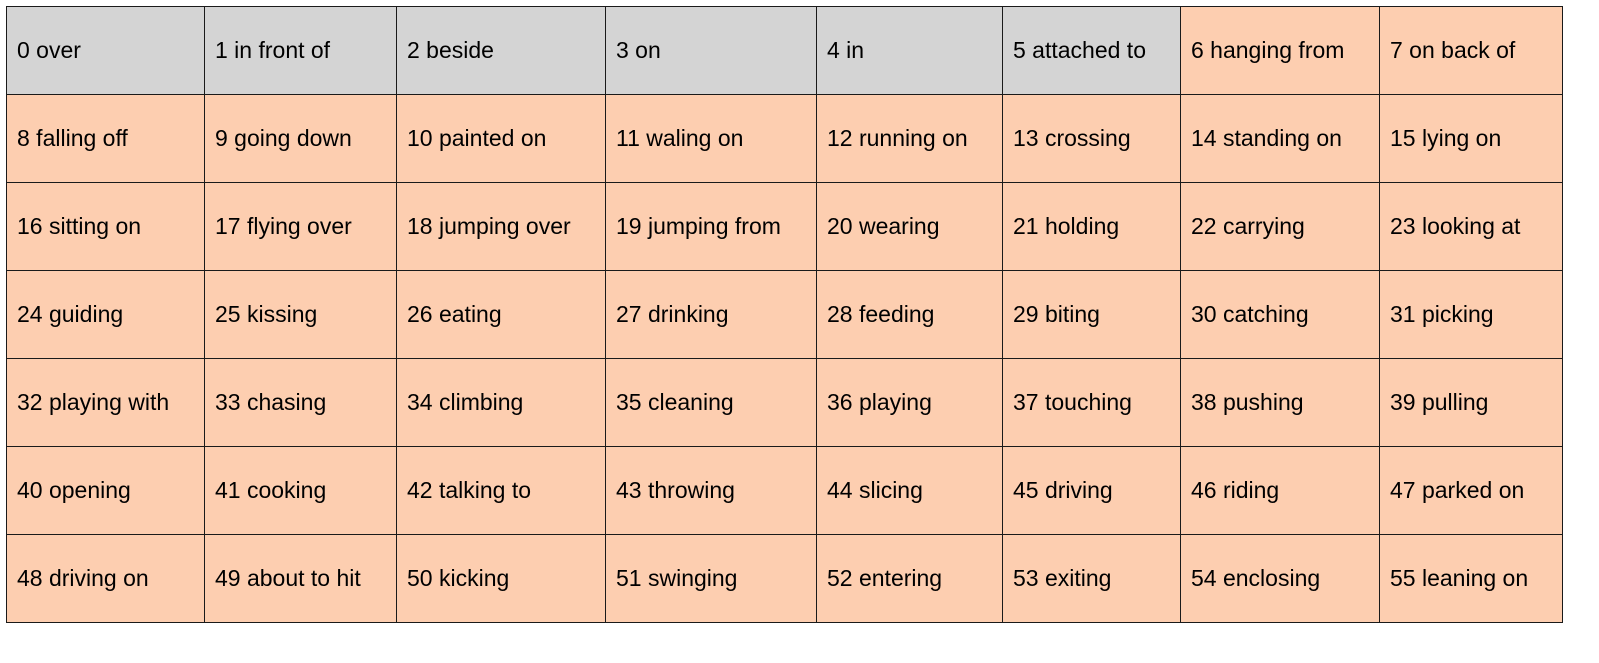  I want to click on table-cell: 35 cleaning, so click(711, 402).